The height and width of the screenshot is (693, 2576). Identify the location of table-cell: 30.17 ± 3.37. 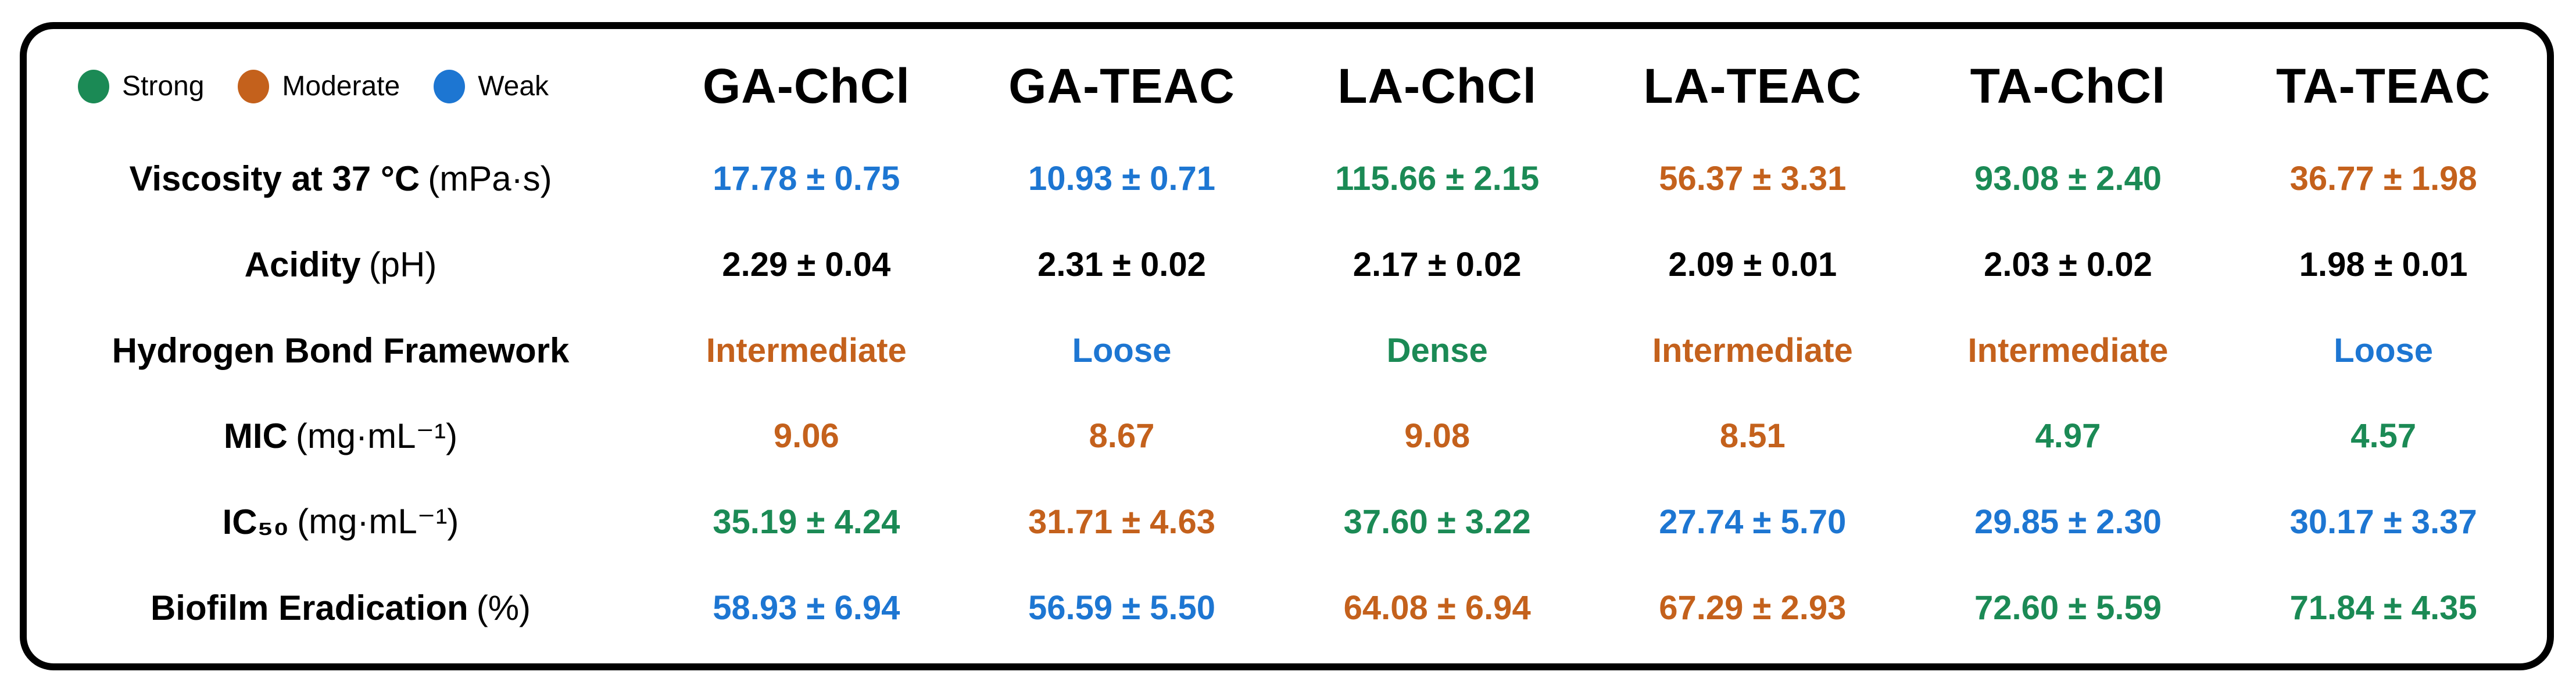
(2383, 521).